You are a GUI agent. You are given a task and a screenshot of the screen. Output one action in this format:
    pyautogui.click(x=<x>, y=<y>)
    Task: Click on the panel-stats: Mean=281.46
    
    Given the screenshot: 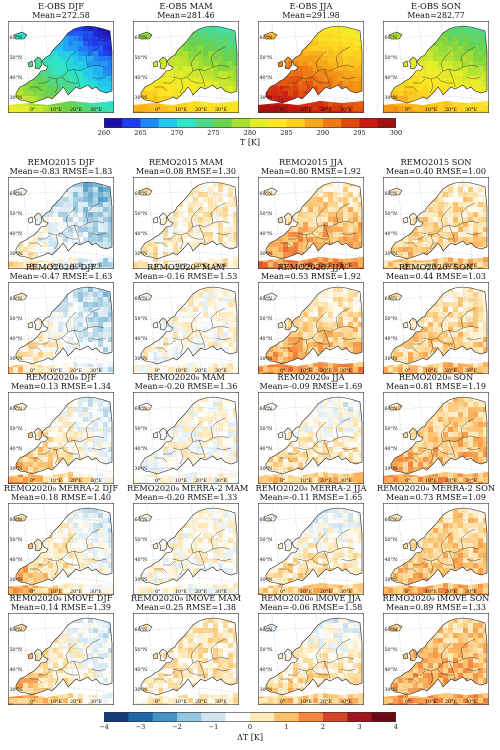 What is the action you would take?
    pyautogui.click(x=186, y=15)
    